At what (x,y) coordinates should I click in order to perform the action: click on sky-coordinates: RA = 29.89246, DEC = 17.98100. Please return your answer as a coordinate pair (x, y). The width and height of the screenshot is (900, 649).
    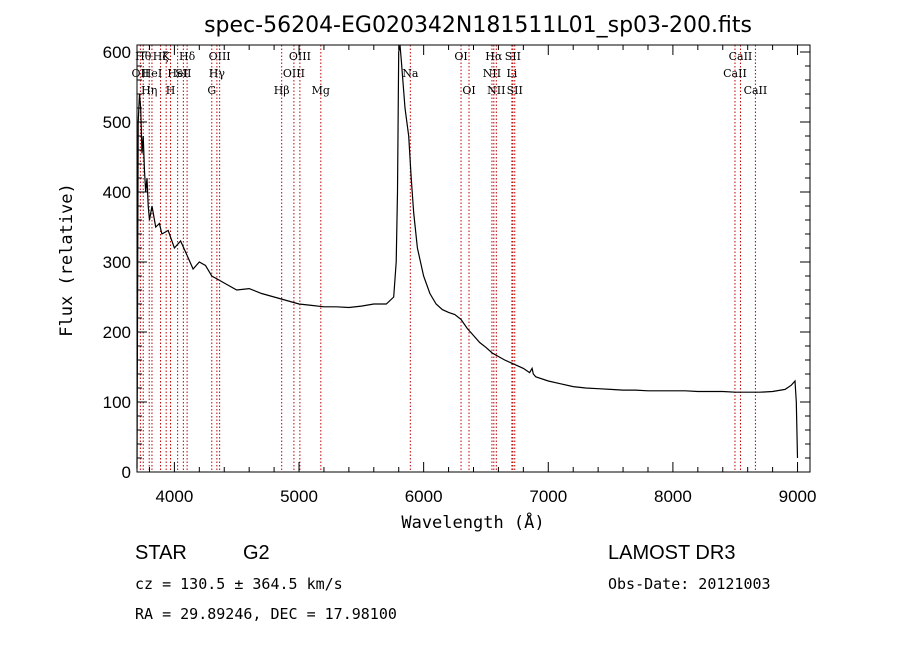
    Looking at the image, I should click on (266, 614).